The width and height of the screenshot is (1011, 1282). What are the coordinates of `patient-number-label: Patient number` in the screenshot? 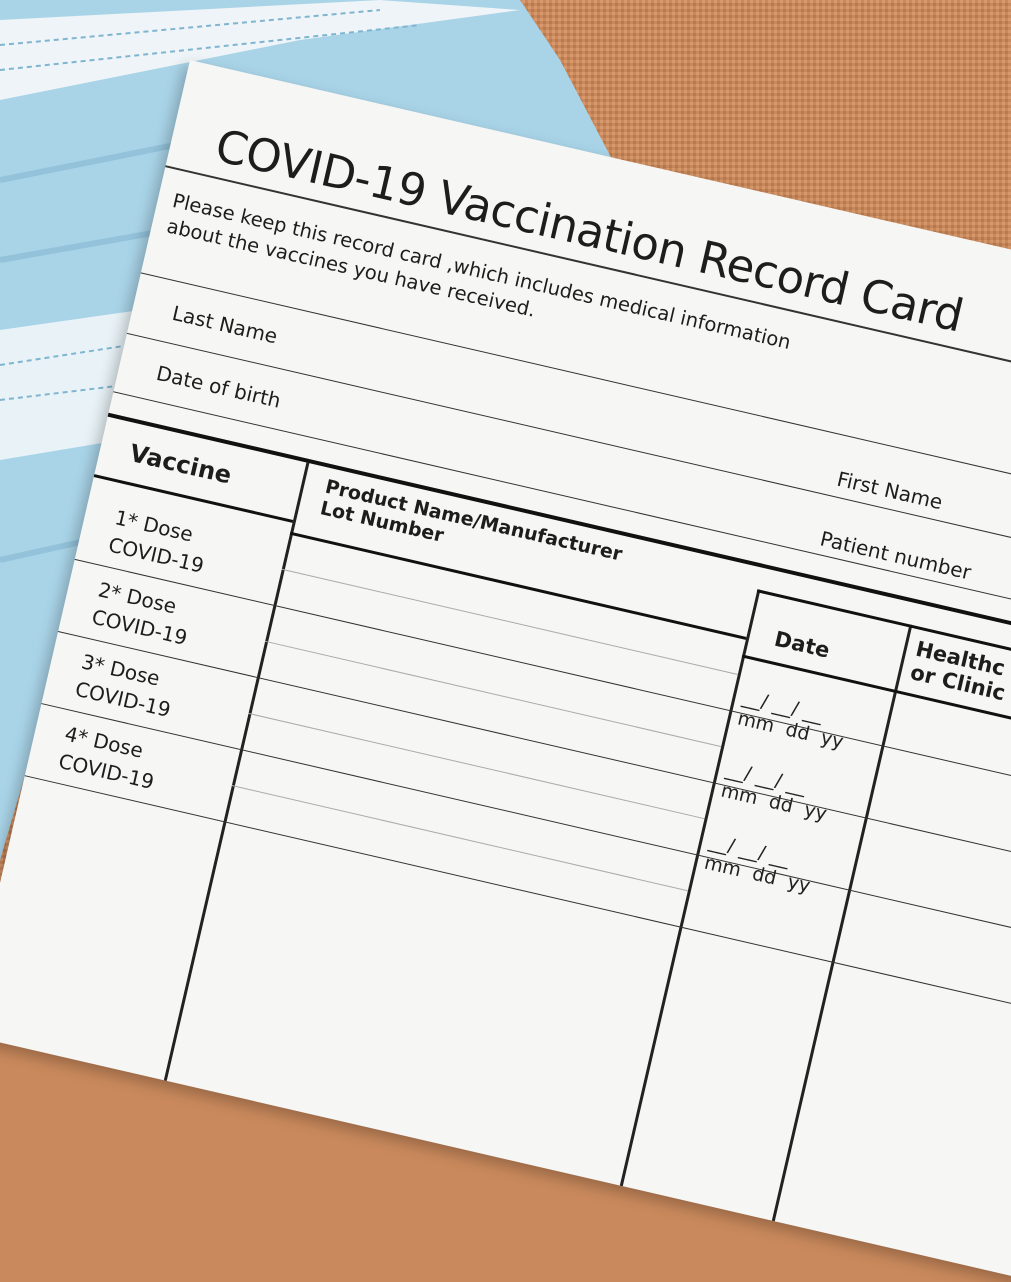 It's located at (895, 555).